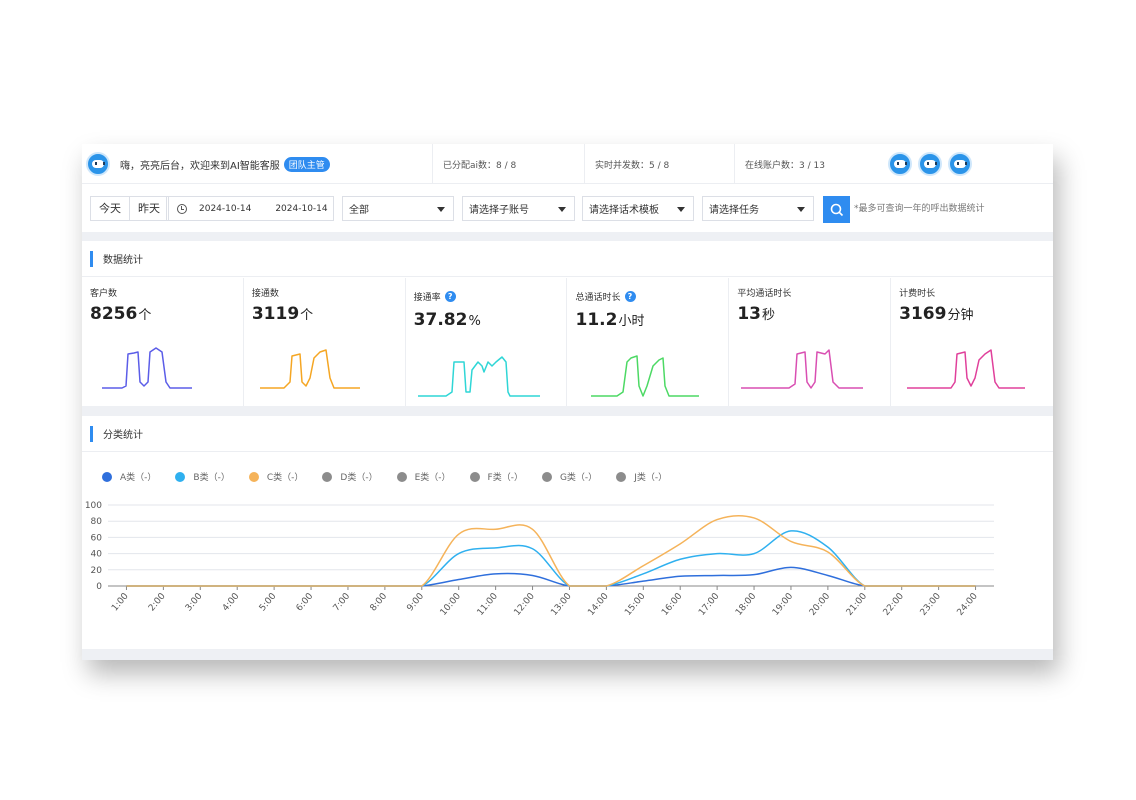 The height and width of the screenshot is (800, 1136). Describe the element at coordinates (578, 478) in the screenshot. I see `legend-label: G类（-）` at that location.